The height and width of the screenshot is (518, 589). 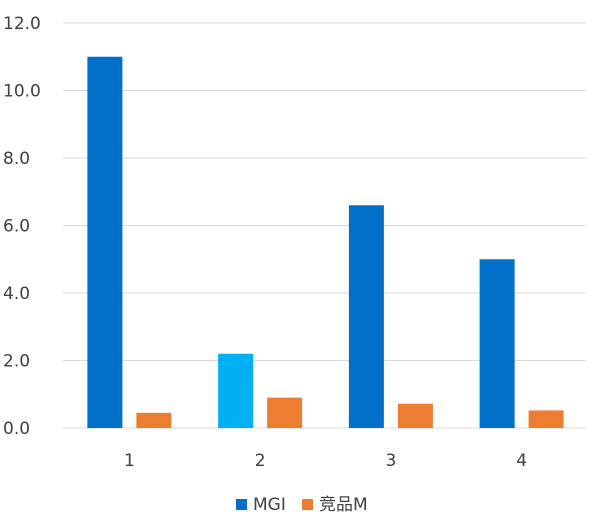 I want to click on x-tick-label: 3, so click(x=390, y=461).